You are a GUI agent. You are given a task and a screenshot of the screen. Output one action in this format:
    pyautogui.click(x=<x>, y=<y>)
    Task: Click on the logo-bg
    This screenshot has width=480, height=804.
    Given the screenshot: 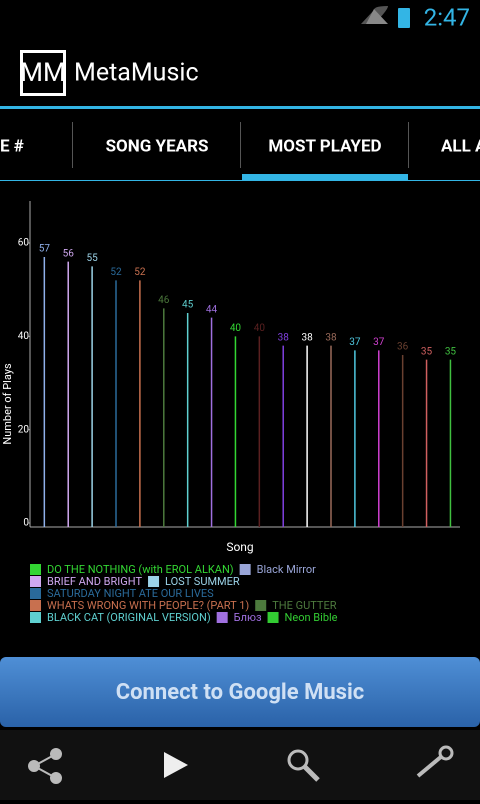 What is the action you would take?
    pyautogui.click(x=43, y=73)
    